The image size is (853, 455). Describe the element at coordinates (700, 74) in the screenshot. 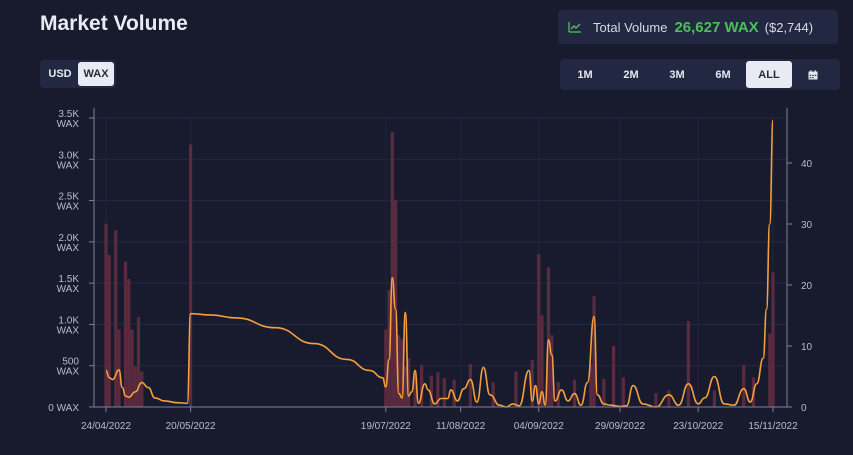

I see `time-range-selector: 1M 2M 3M 6M ALL` at that location.